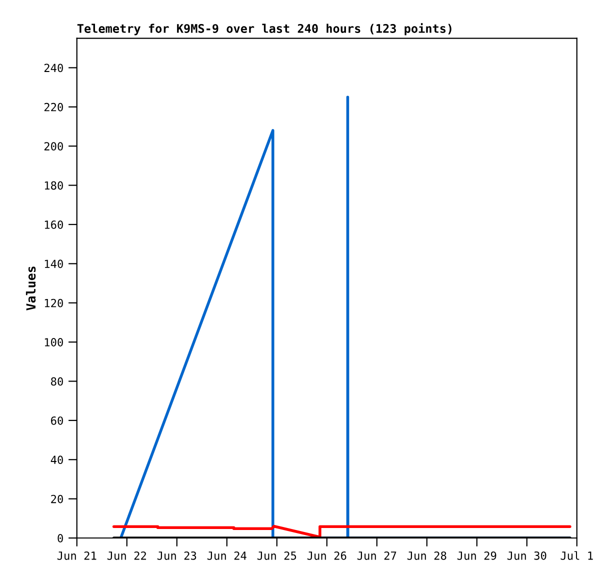  Describe the element at coordinates (426, 555) in the screenshot. I see `x-tick-label: Jun 28` at that location.